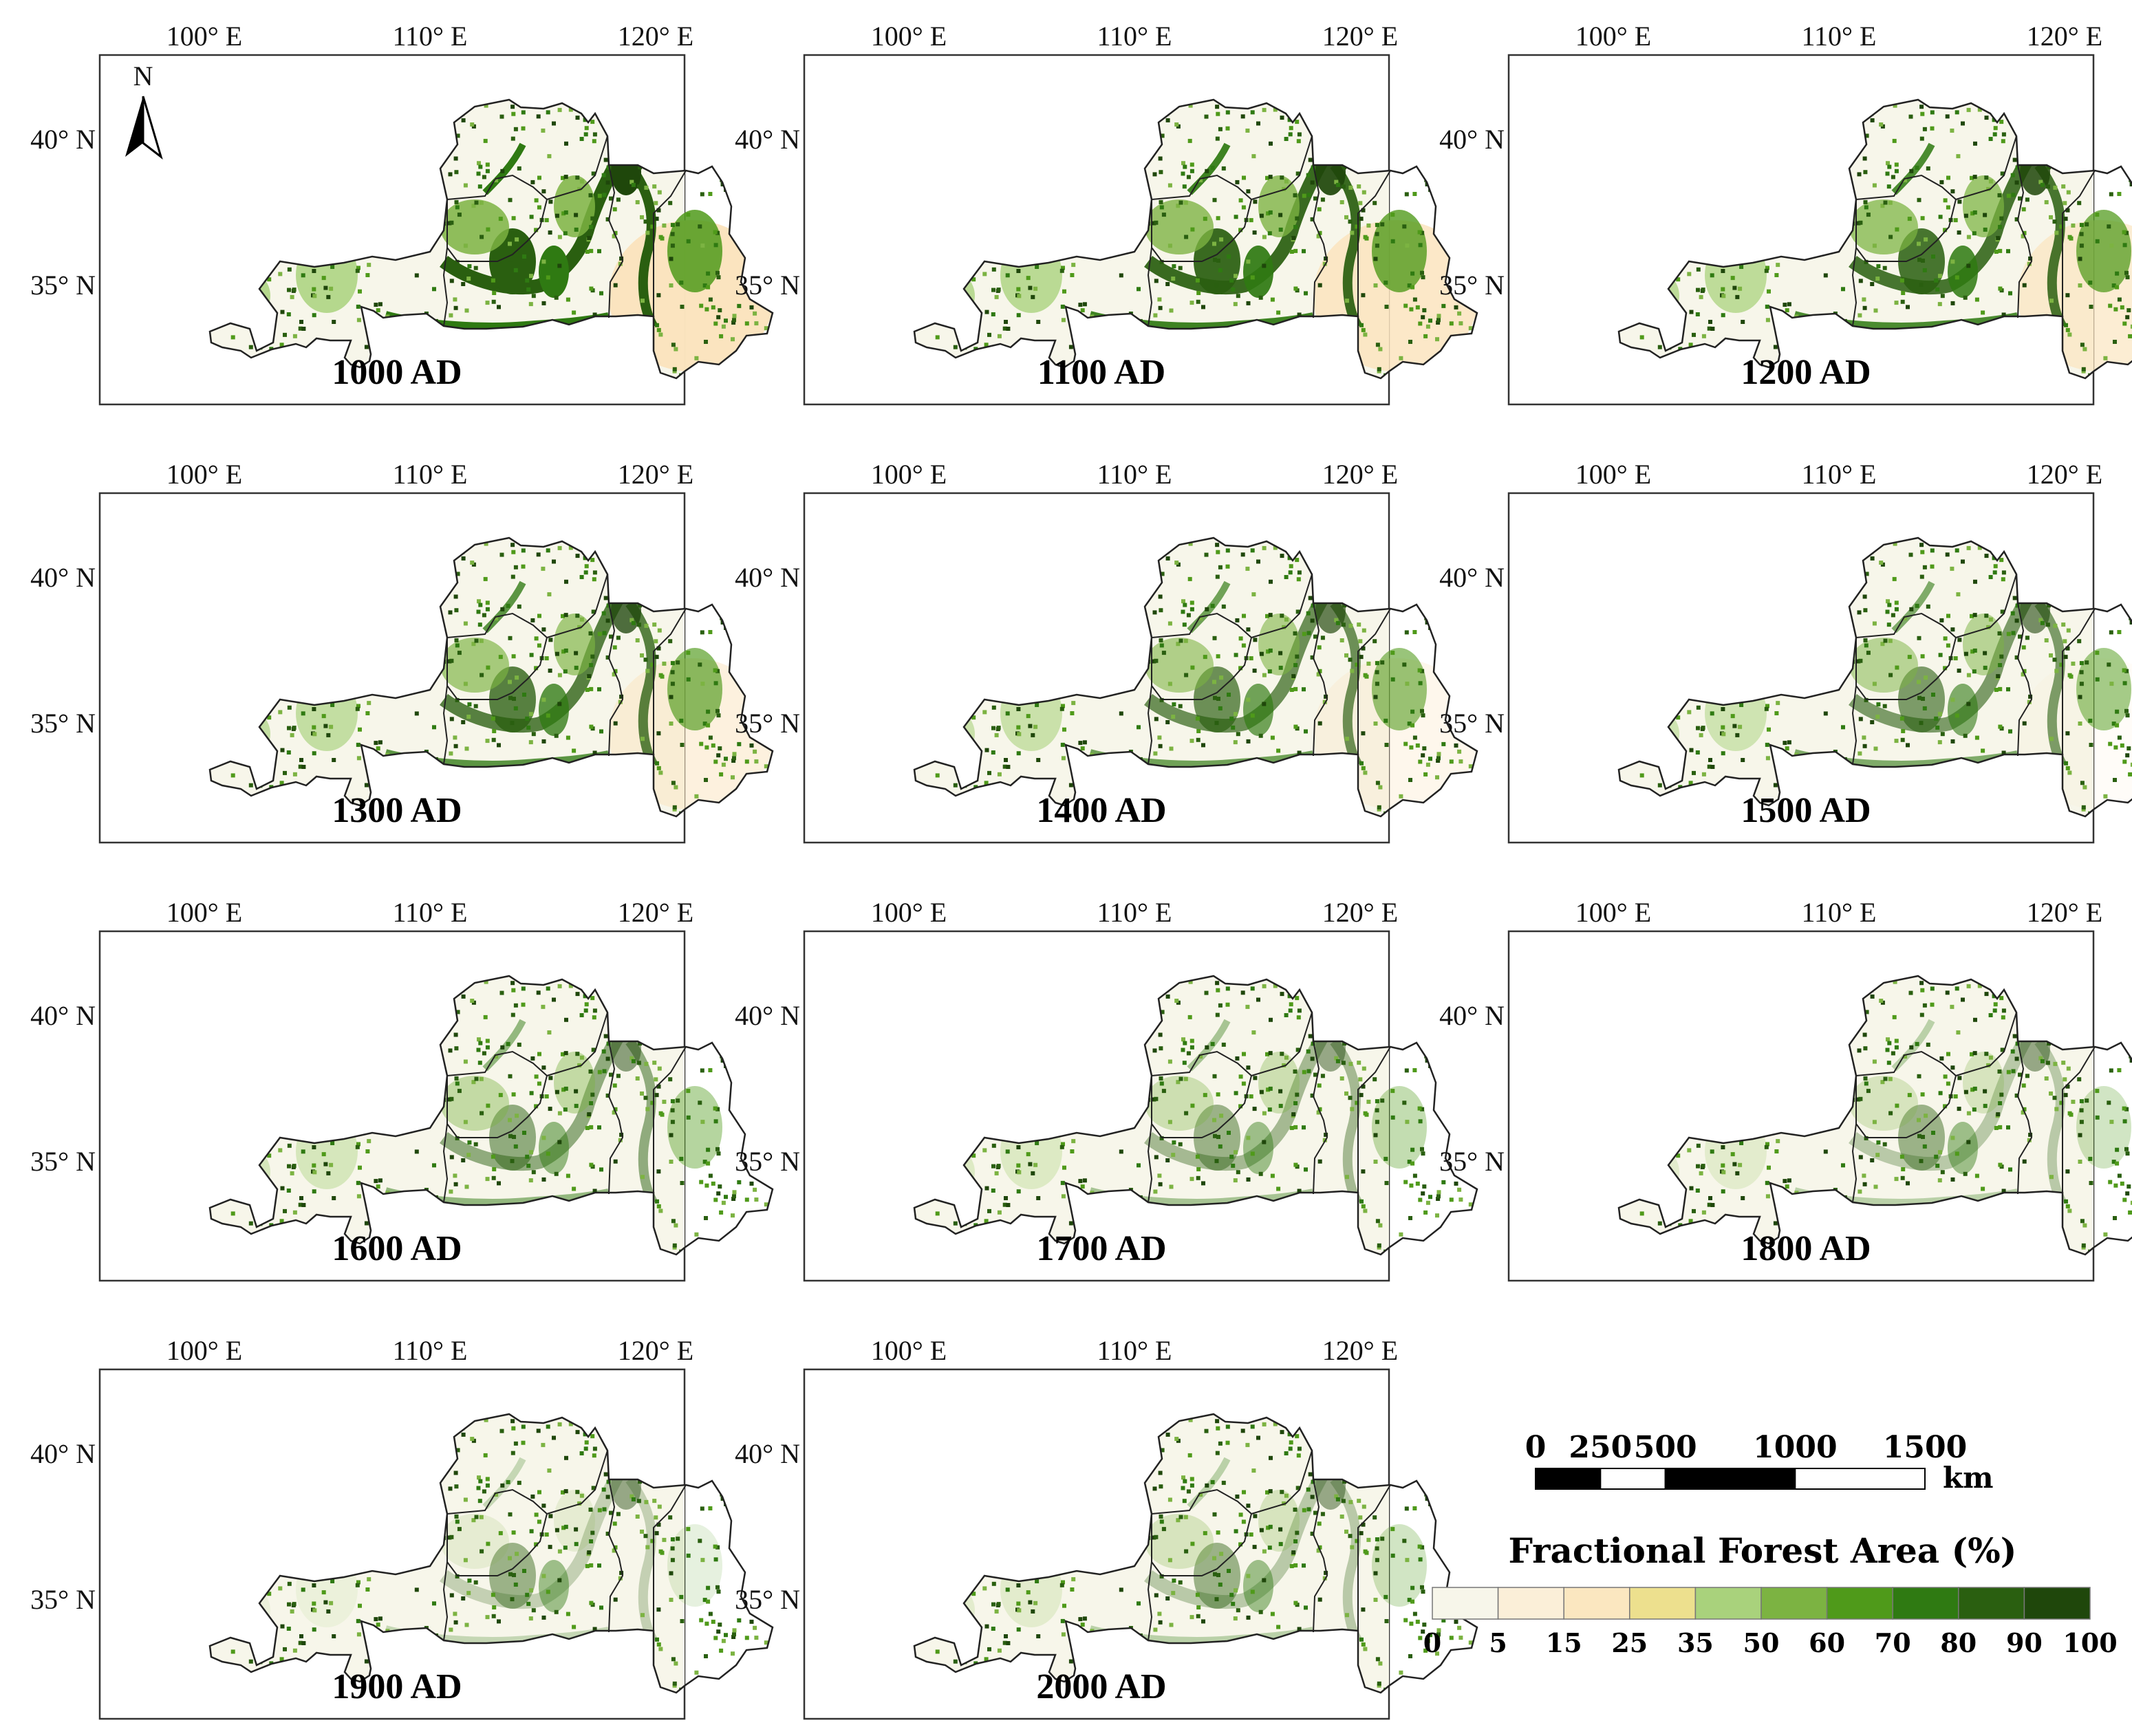 Image resolution: width=2132 pixels, height=1736 pixels. I want to click on forest-patch, so click(695, 689).